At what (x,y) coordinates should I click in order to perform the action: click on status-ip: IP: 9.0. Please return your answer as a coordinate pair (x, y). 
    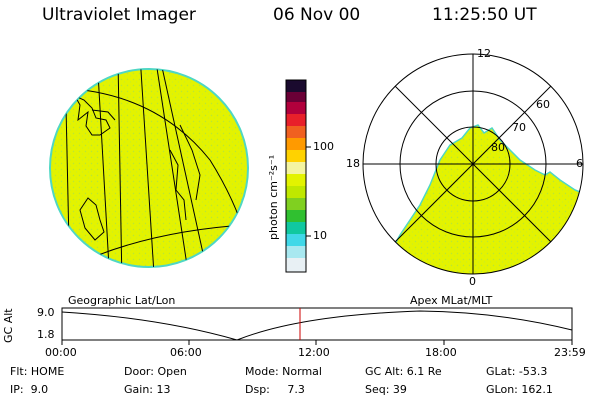
    Looking at the image, I should click on (29, 389).